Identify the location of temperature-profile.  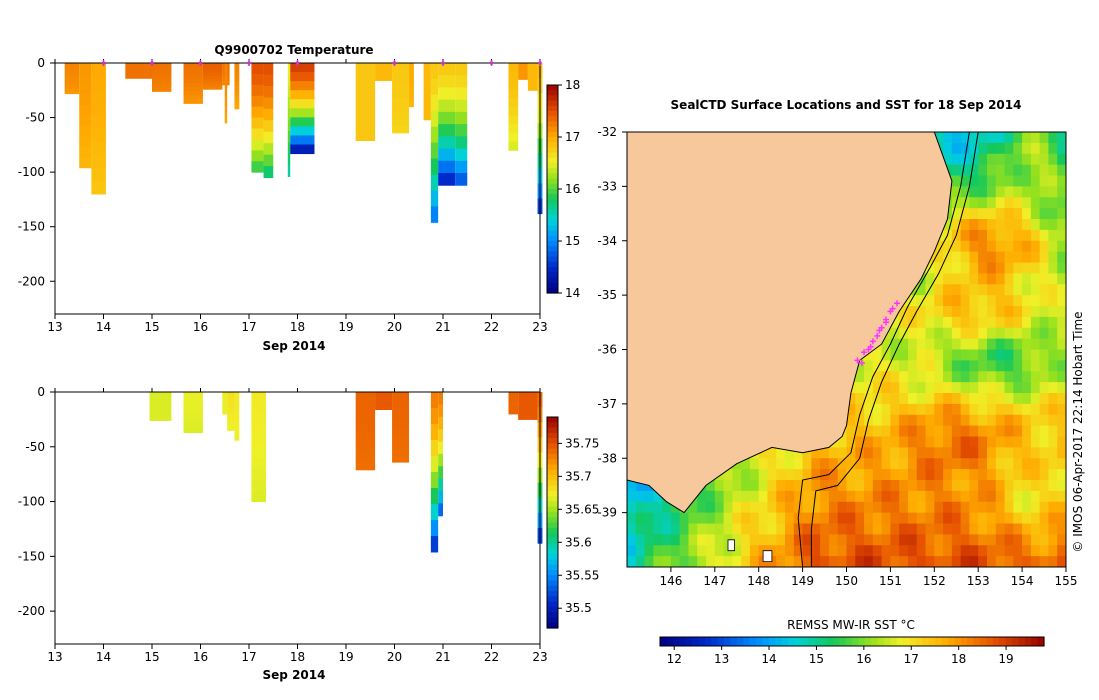
(226, 93).